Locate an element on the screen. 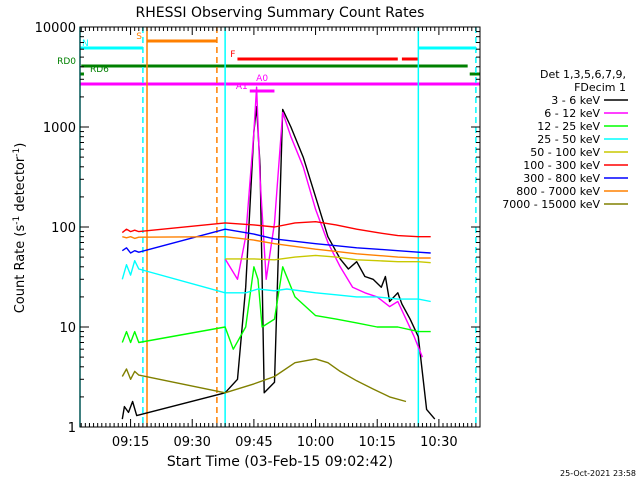 This screenshot has width=640, height=480. flag-label-n: N is located at coordinates (85, 44).